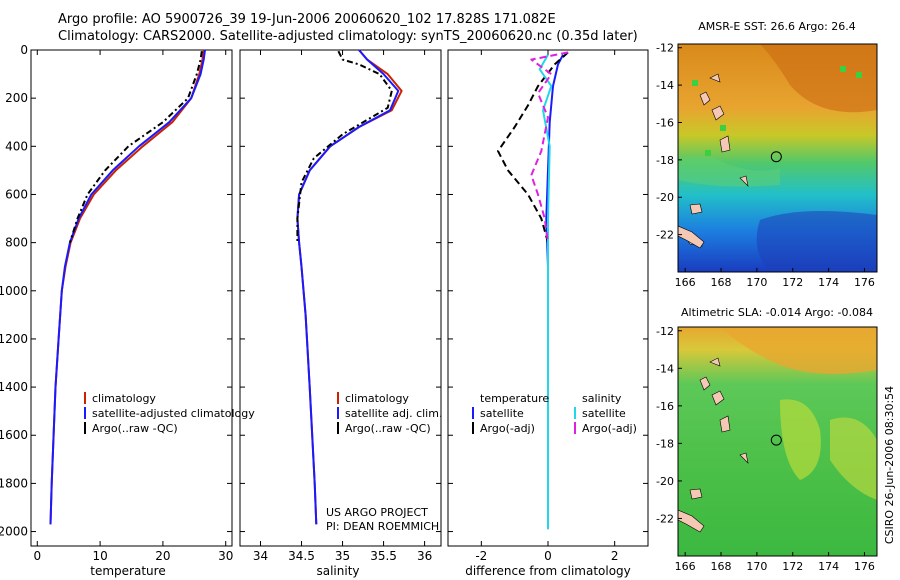 The width and height of the screenshot is (900, 580). Describe the element at coordinates (173, 413) in the screenshot. I see `legend-label-satellite-adjusted: satellite-adjusted climatology` at that location.